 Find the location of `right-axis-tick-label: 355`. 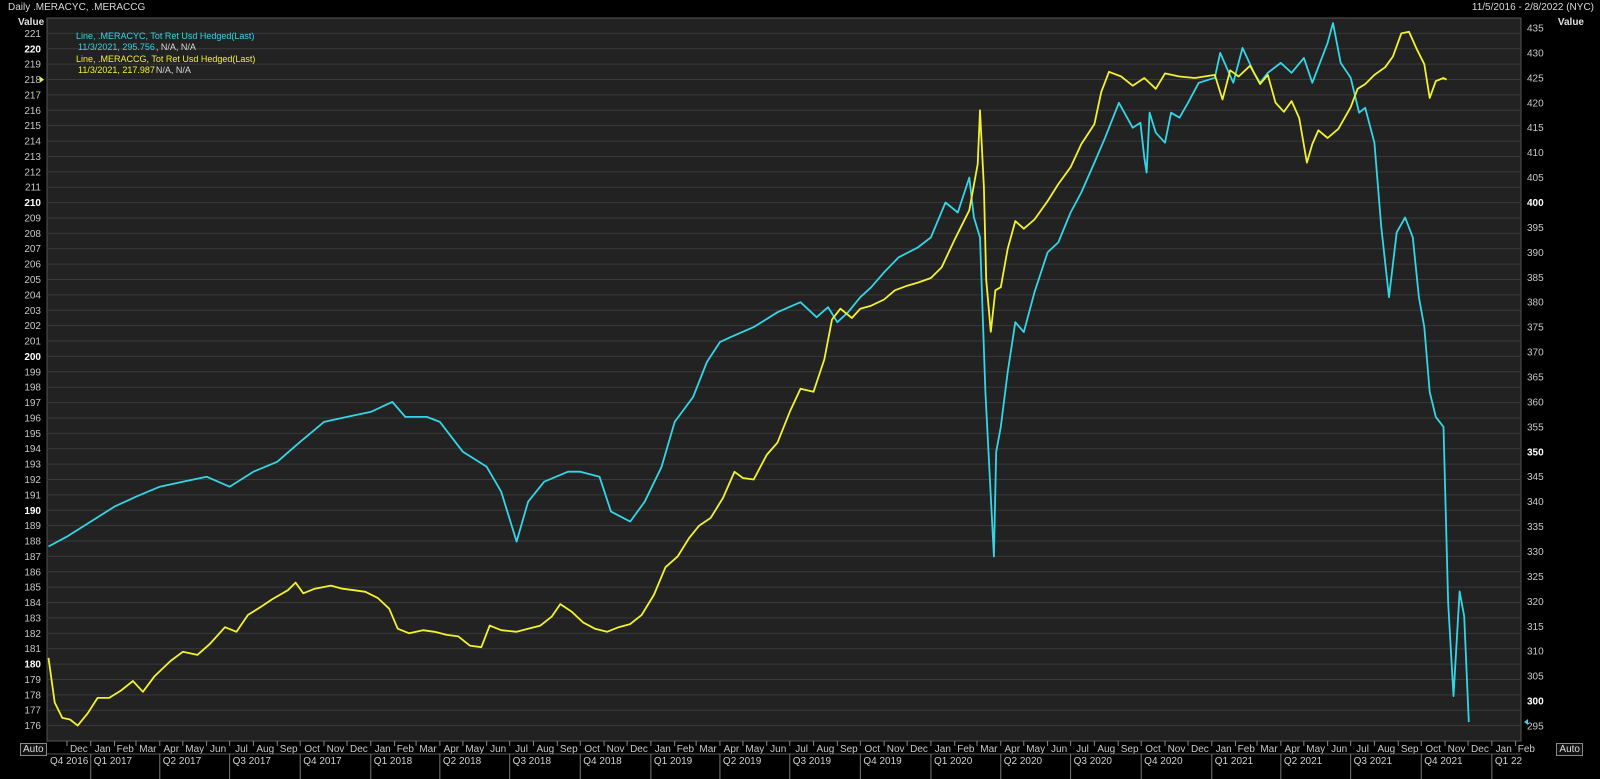

right-axis-tick-label: 355 is located at coordinates (1535, 427).